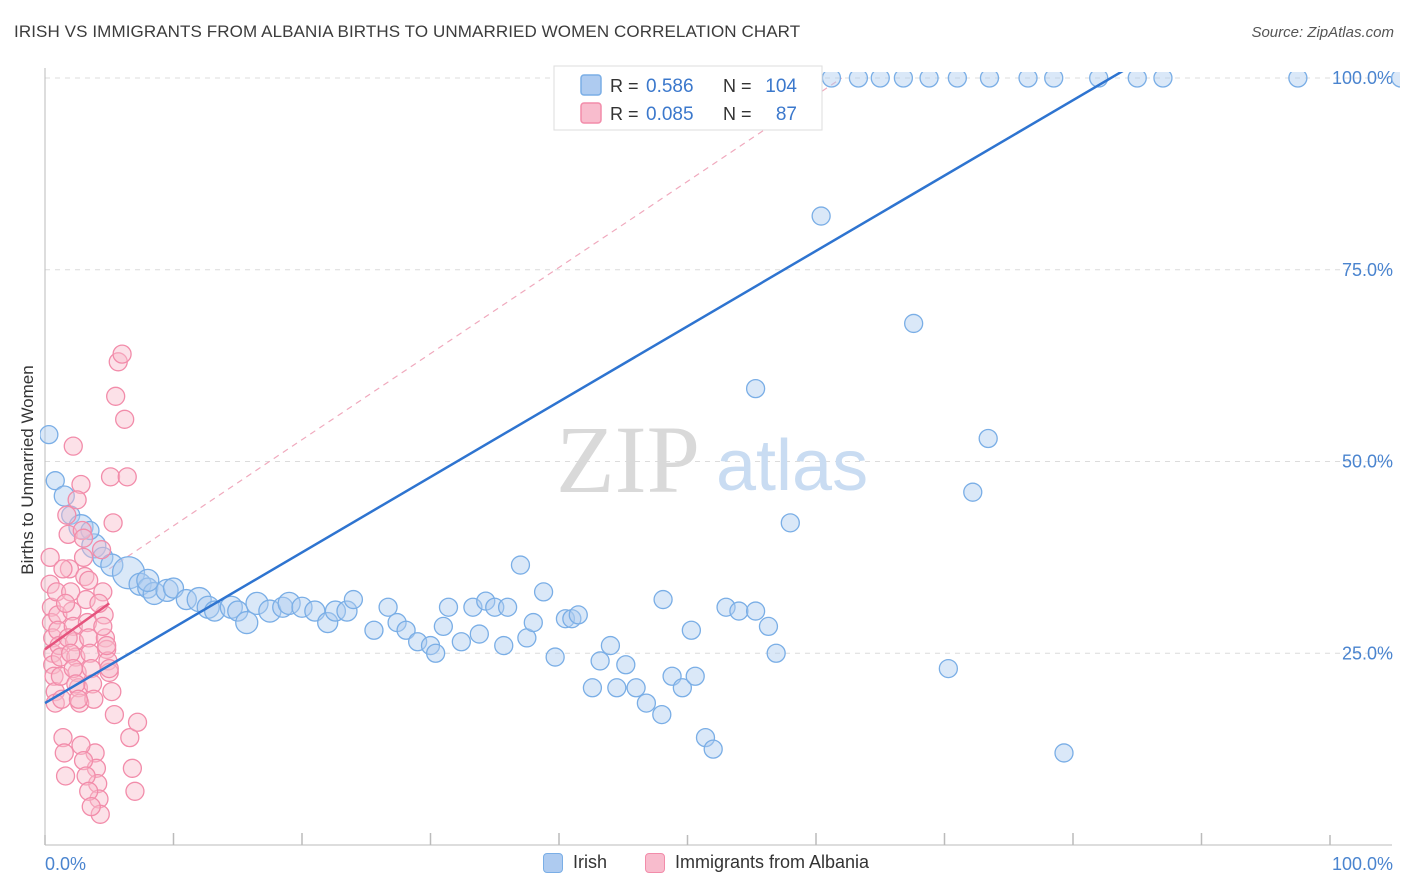 The height and width of the screenshot is (892, 1406). What do you see at coordinates (737, 114) in the screenshot?
I see `stats-legend-n-label: N =` at bounding box center [737, 114].